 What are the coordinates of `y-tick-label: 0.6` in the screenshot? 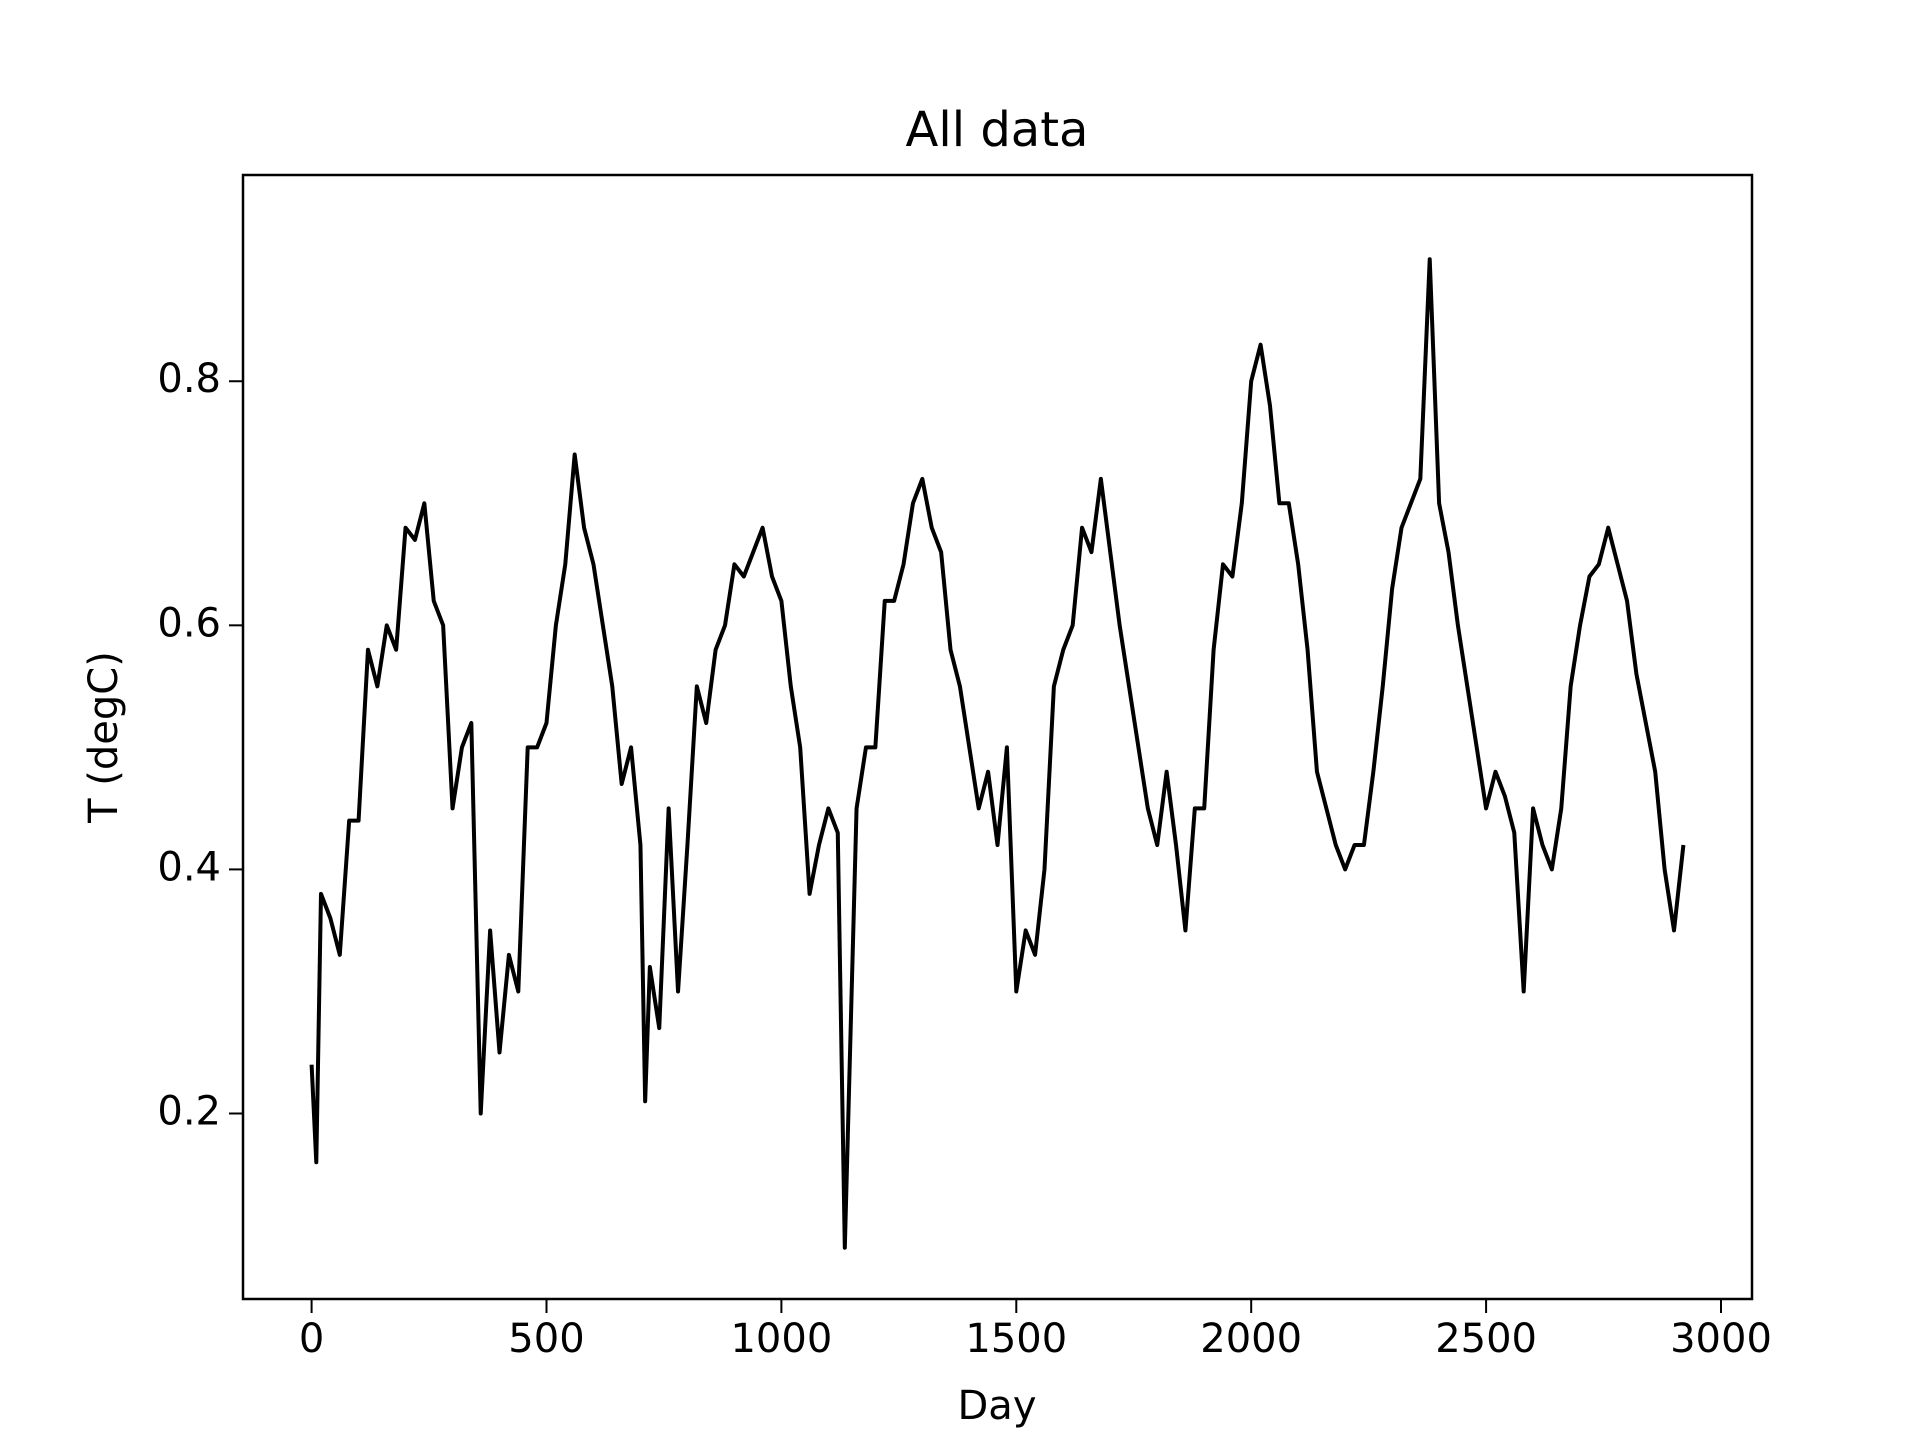 It's located at (189, 623).